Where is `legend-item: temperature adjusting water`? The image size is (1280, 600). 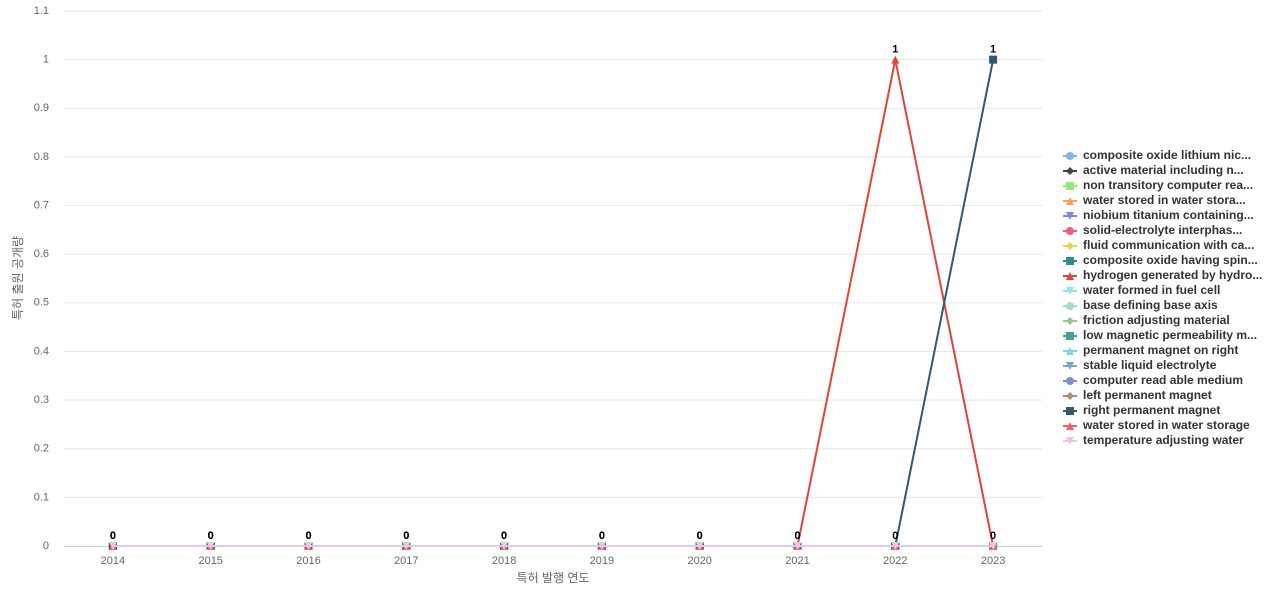 legend-item: temperature adjusting water is located at coordinates (1153, 440).